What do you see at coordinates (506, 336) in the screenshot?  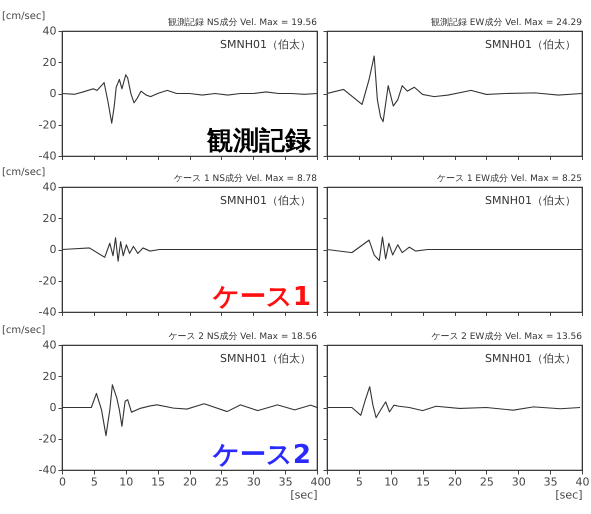 I see `chart-title: ケース 2 EW成分 Vel. Max = 13.56` at bounding box center [506, 336].